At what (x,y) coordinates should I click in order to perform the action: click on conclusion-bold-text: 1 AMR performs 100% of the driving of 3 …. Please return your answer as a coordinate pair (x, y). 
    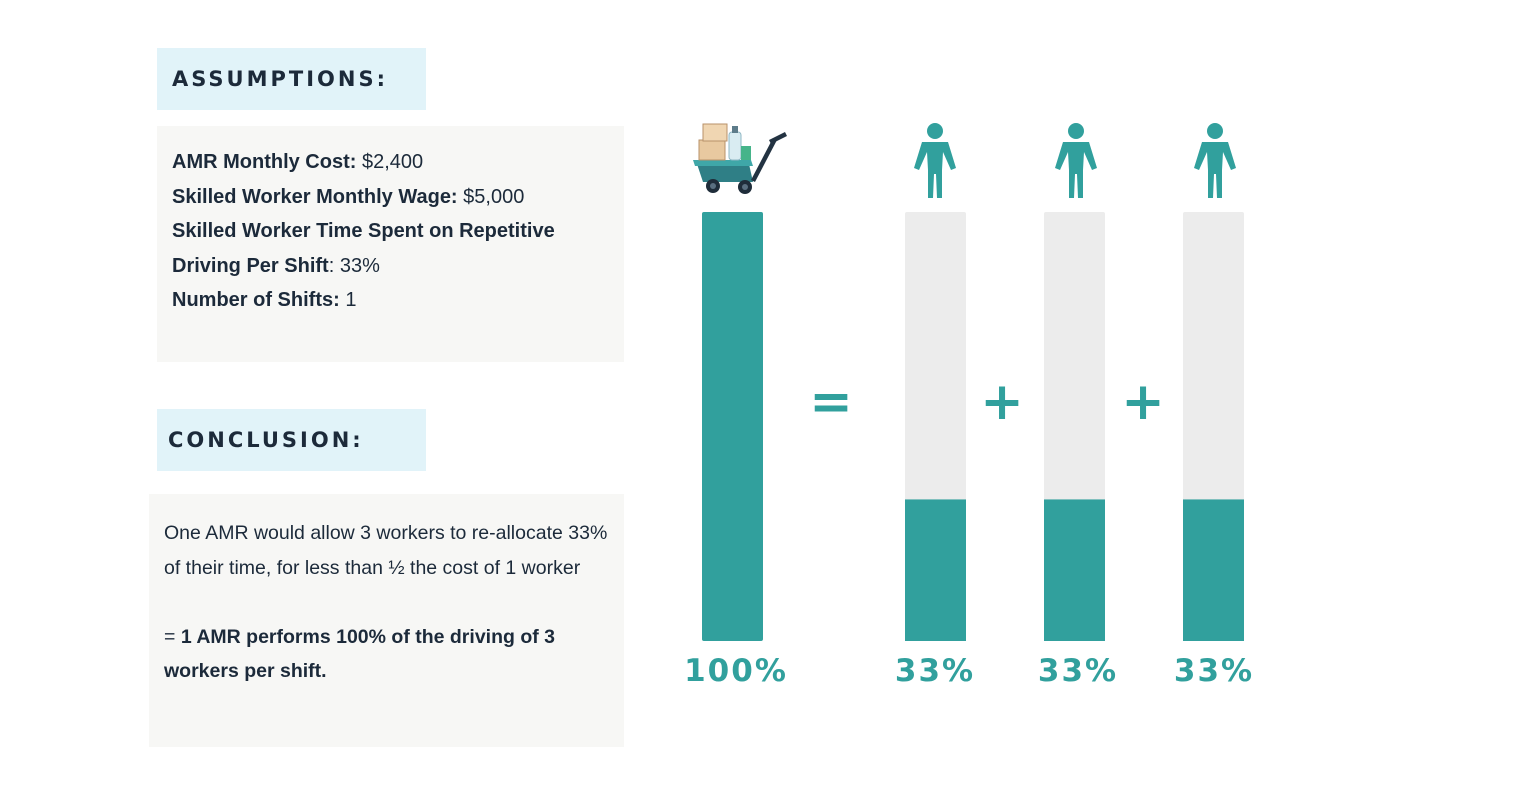
    Looking at the image, I should click on (359, 654).